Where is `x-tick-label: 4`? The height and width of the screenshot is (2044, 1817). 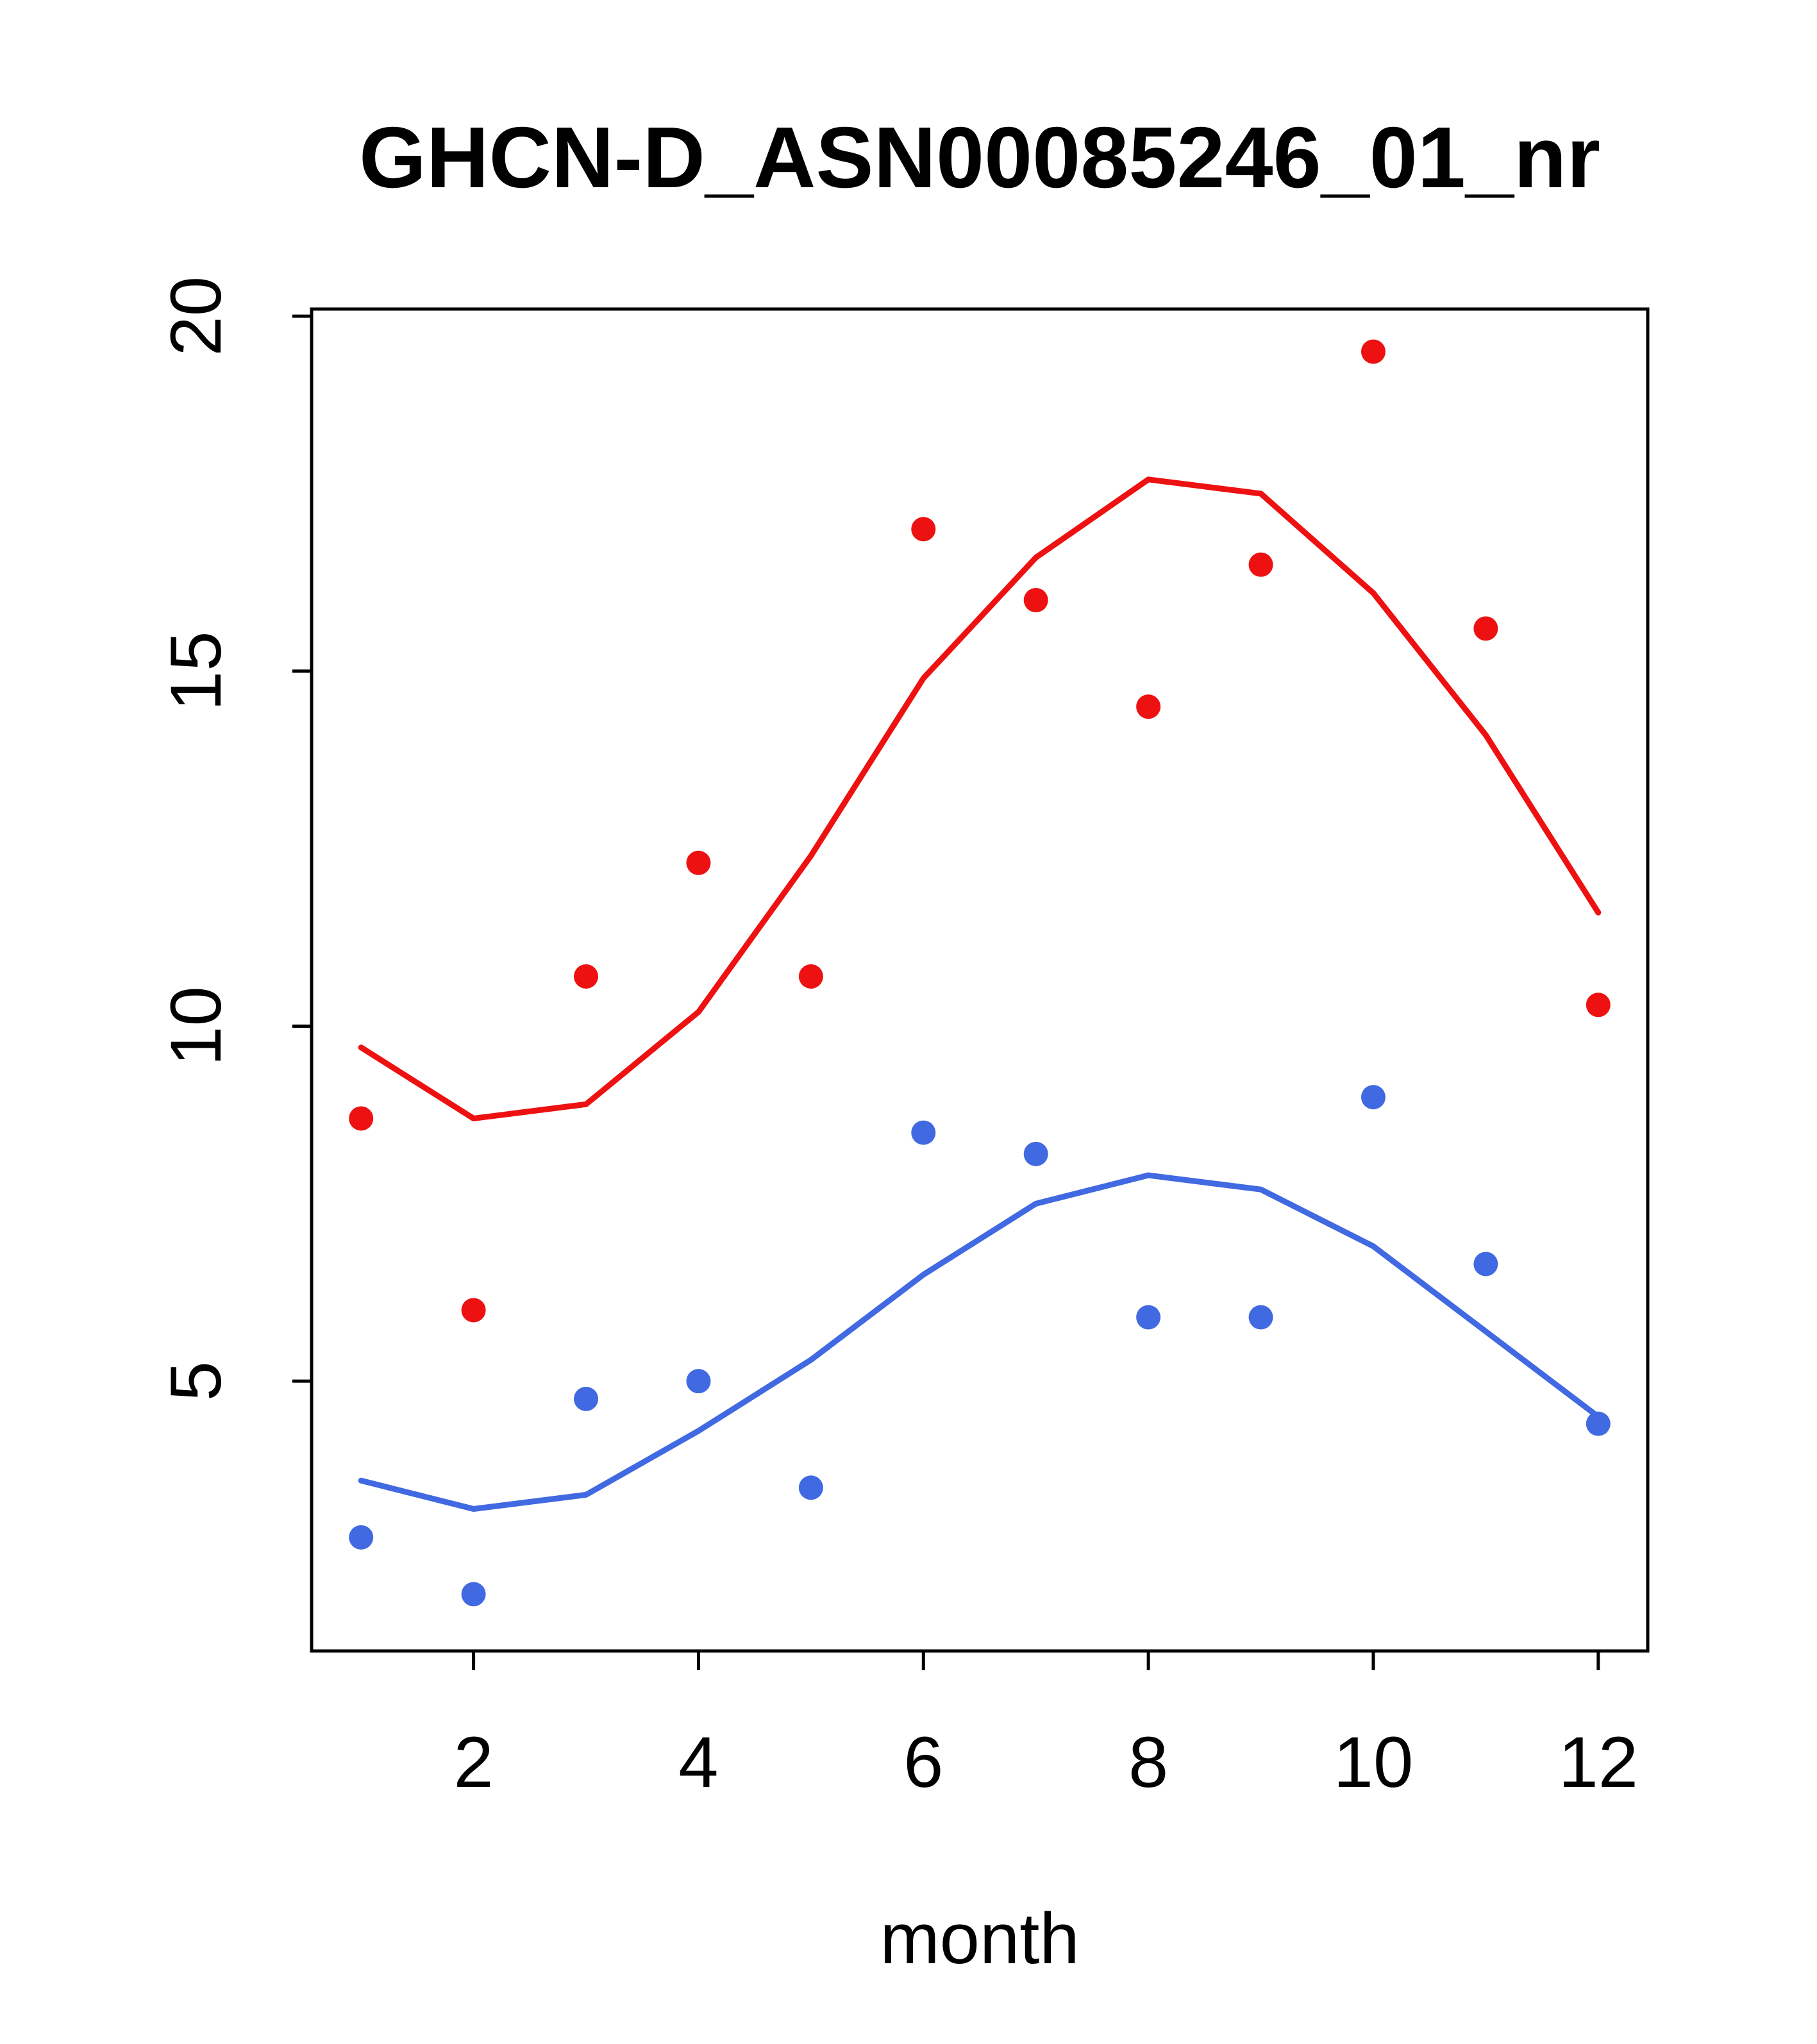
x-tick-label: 4 is located at coordinates (698, 1762).